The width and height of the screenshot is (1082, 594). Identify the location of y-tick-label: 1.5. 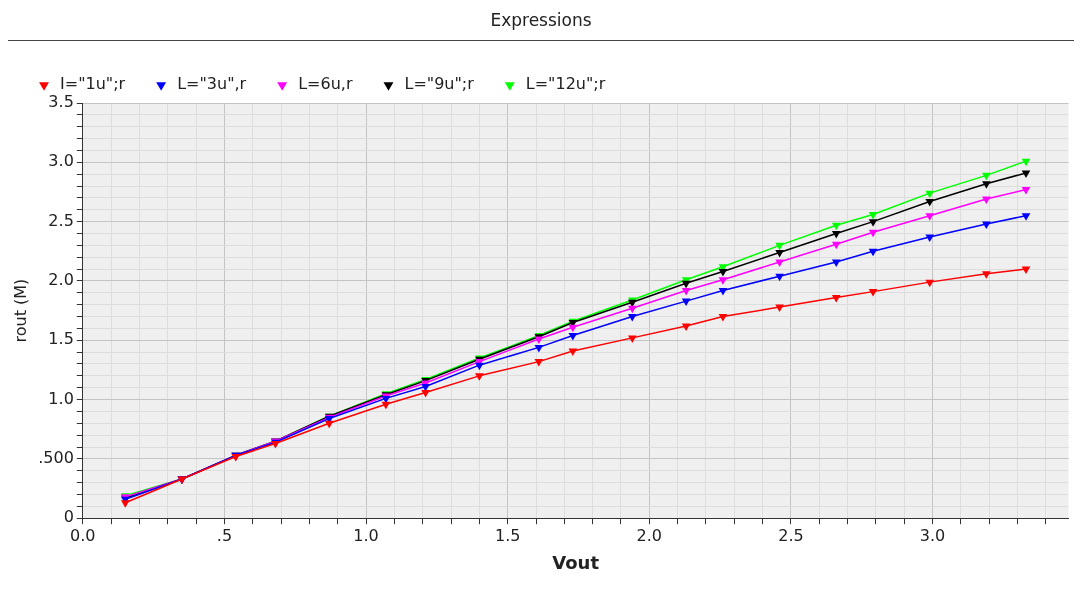
(61, 339).